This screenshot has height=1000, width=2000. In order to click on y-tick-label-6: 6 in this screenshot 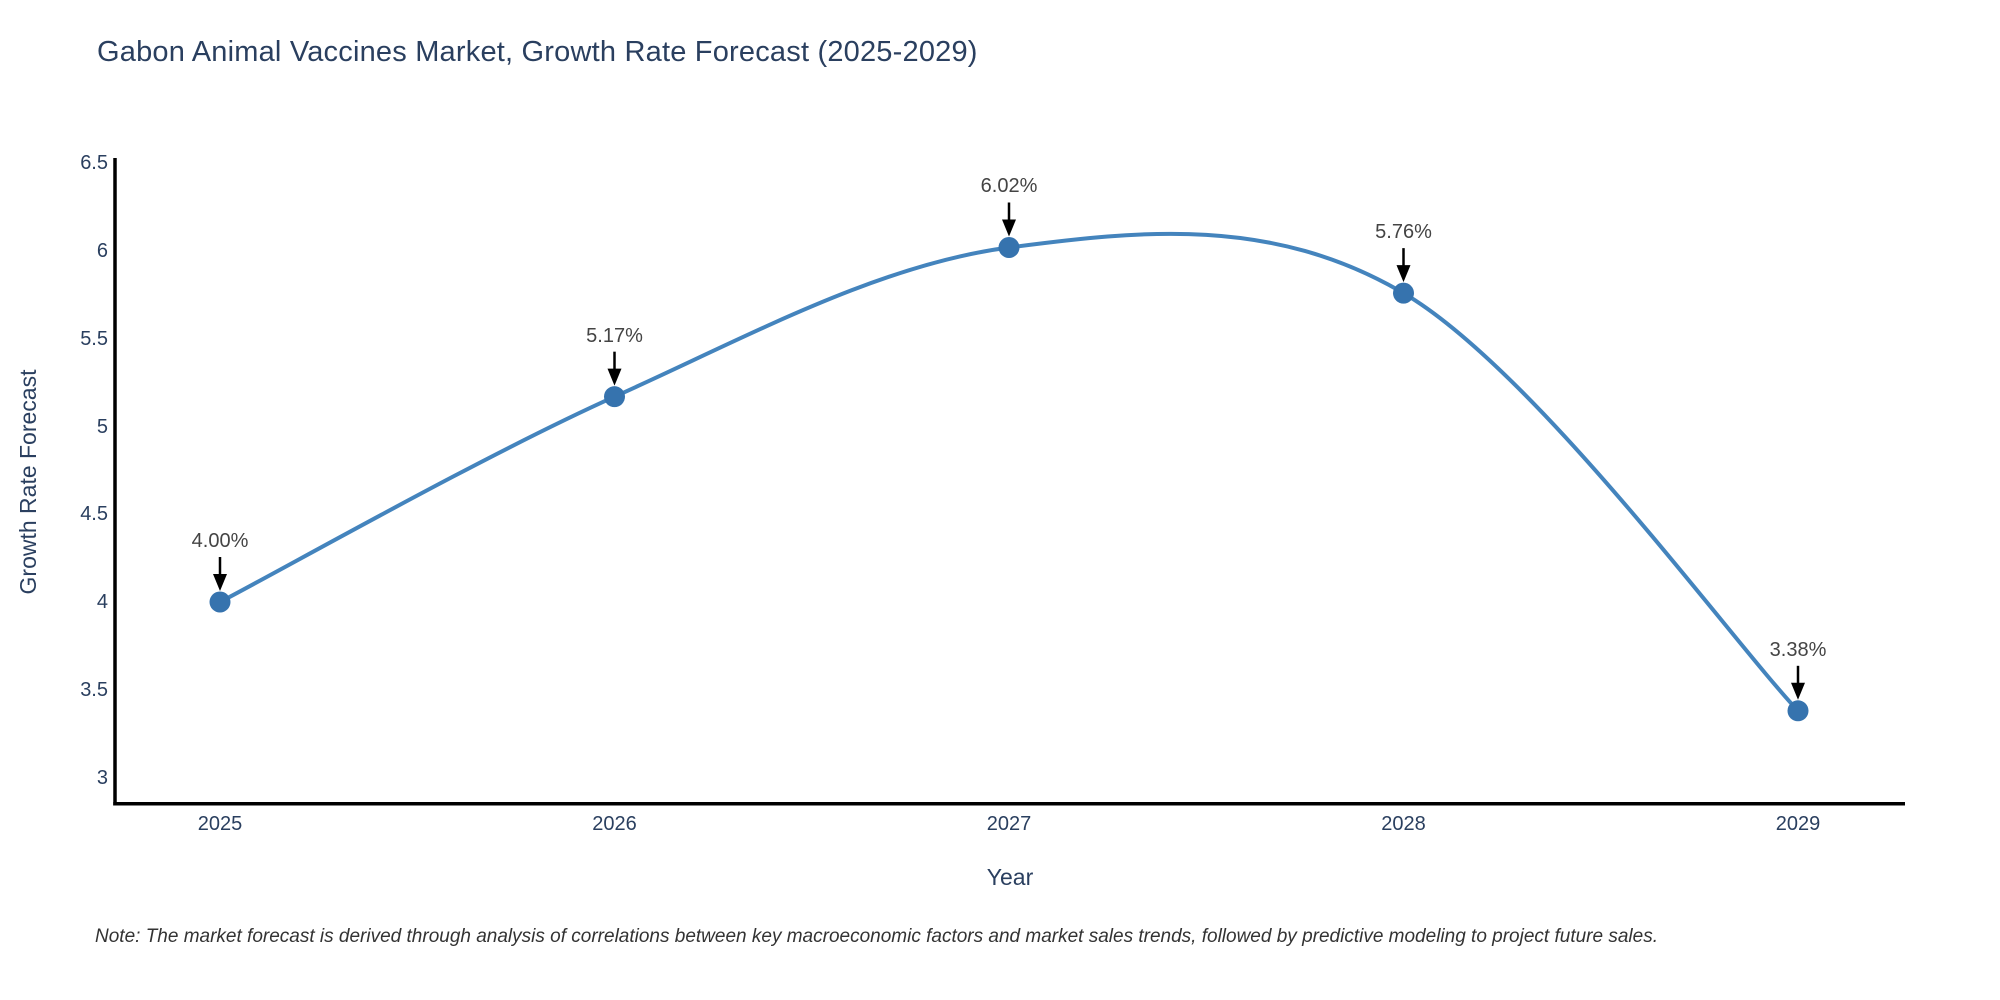, I will do `click(102, 251)`.